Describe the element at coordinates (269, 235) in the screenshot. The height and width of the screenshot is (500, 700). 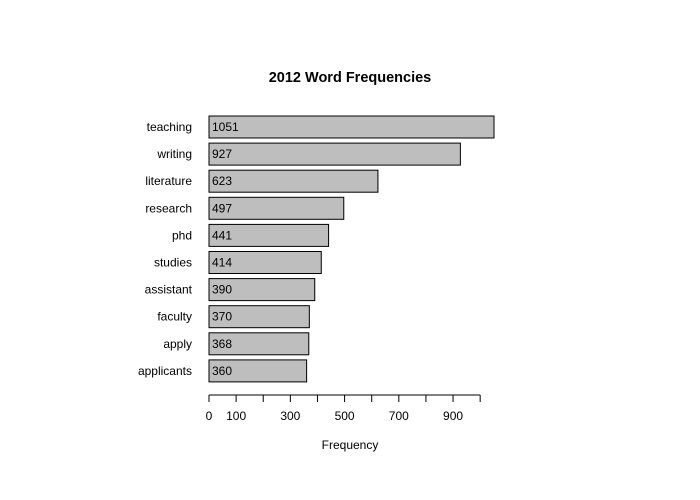
I see `bar-phd` at that location.